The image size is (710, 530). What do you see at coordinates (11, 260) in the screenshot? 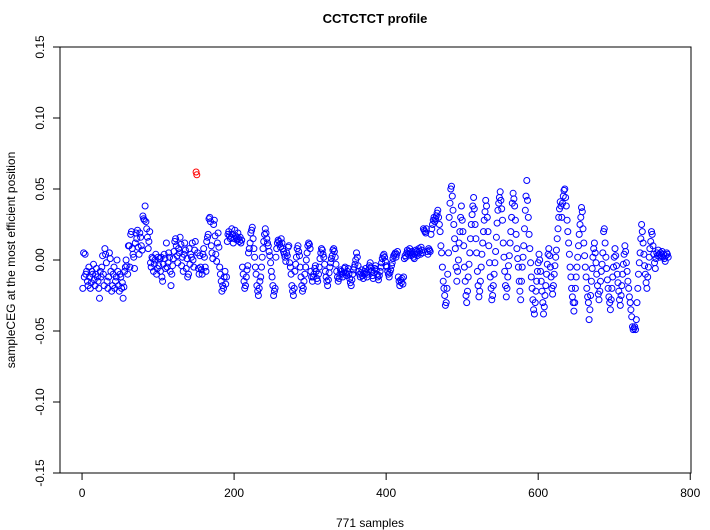
I see `y-axis-label: sampleCEG at the most efficient position` at bounding box center [11, 260].